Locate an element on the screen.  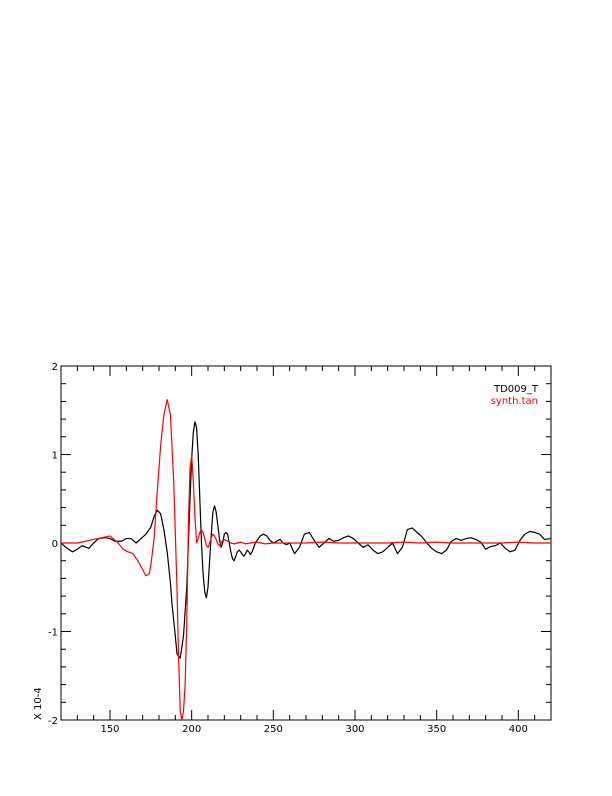
y-tick-label: 1 is located at coordinates (55, 456).